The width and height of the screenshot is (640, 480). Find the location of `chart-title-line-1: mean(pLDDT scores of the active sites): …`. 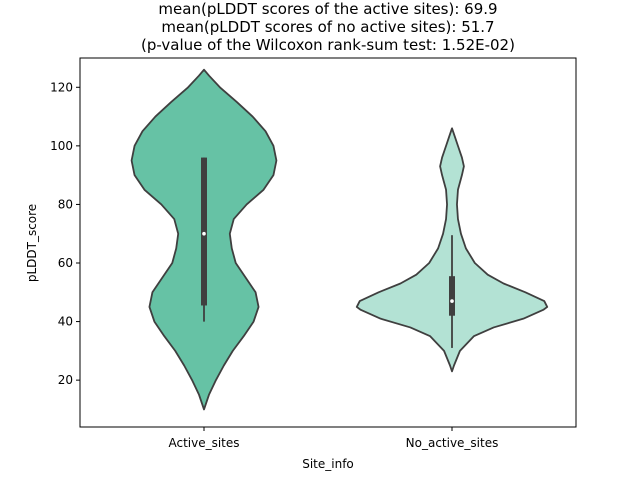

chart-title-line-1: mean(pLDDT scores of the active sites): … is located at coordinates (327, 9).